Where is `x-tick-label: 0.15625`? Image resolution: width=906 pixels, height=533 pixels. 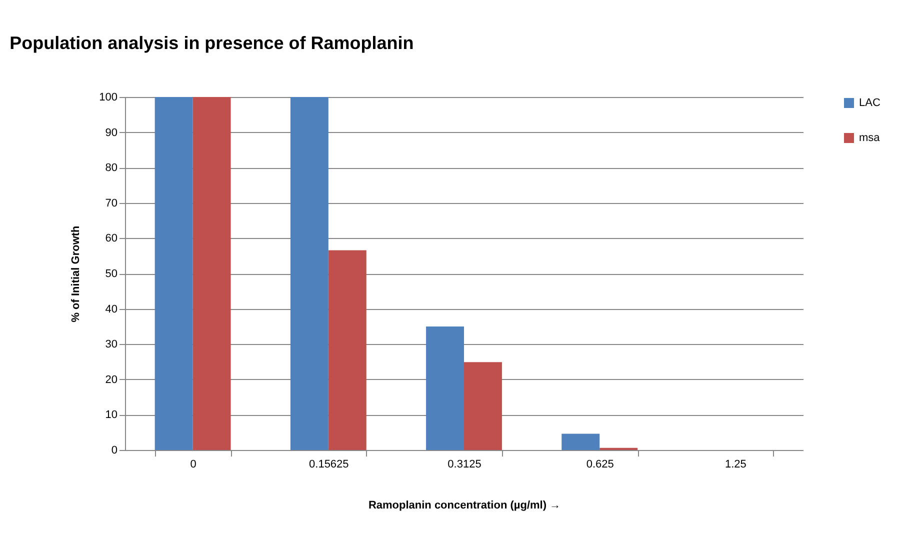
x-tick-label: 0.15625 is located at coordinates (329, 464).